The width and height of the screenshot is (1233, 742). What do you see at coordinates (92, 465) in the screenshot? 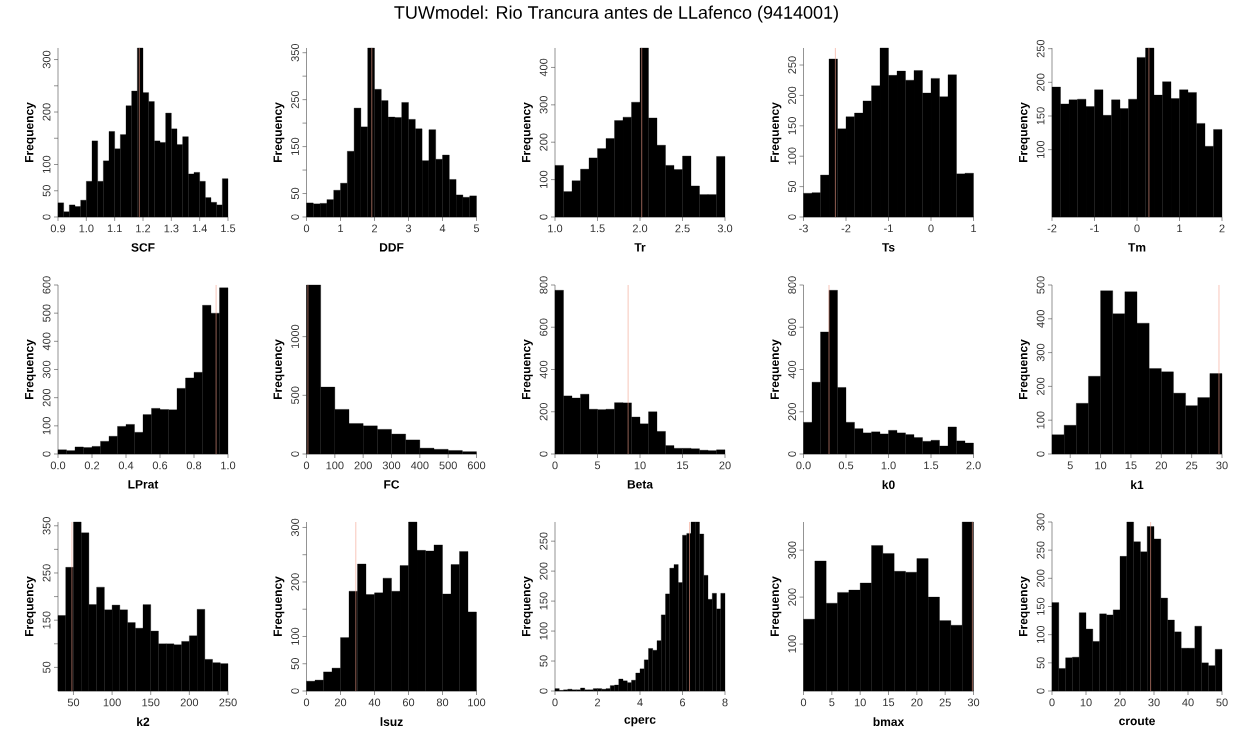
I see `x-tick-label: 0.2` at bounding box center [92, 465].